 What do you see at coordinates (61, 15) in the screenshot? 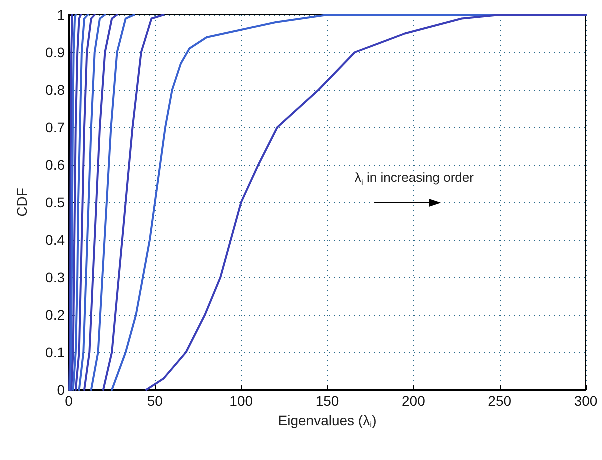
I see `y-tick-label: 1` at bounding box center [61, 15].